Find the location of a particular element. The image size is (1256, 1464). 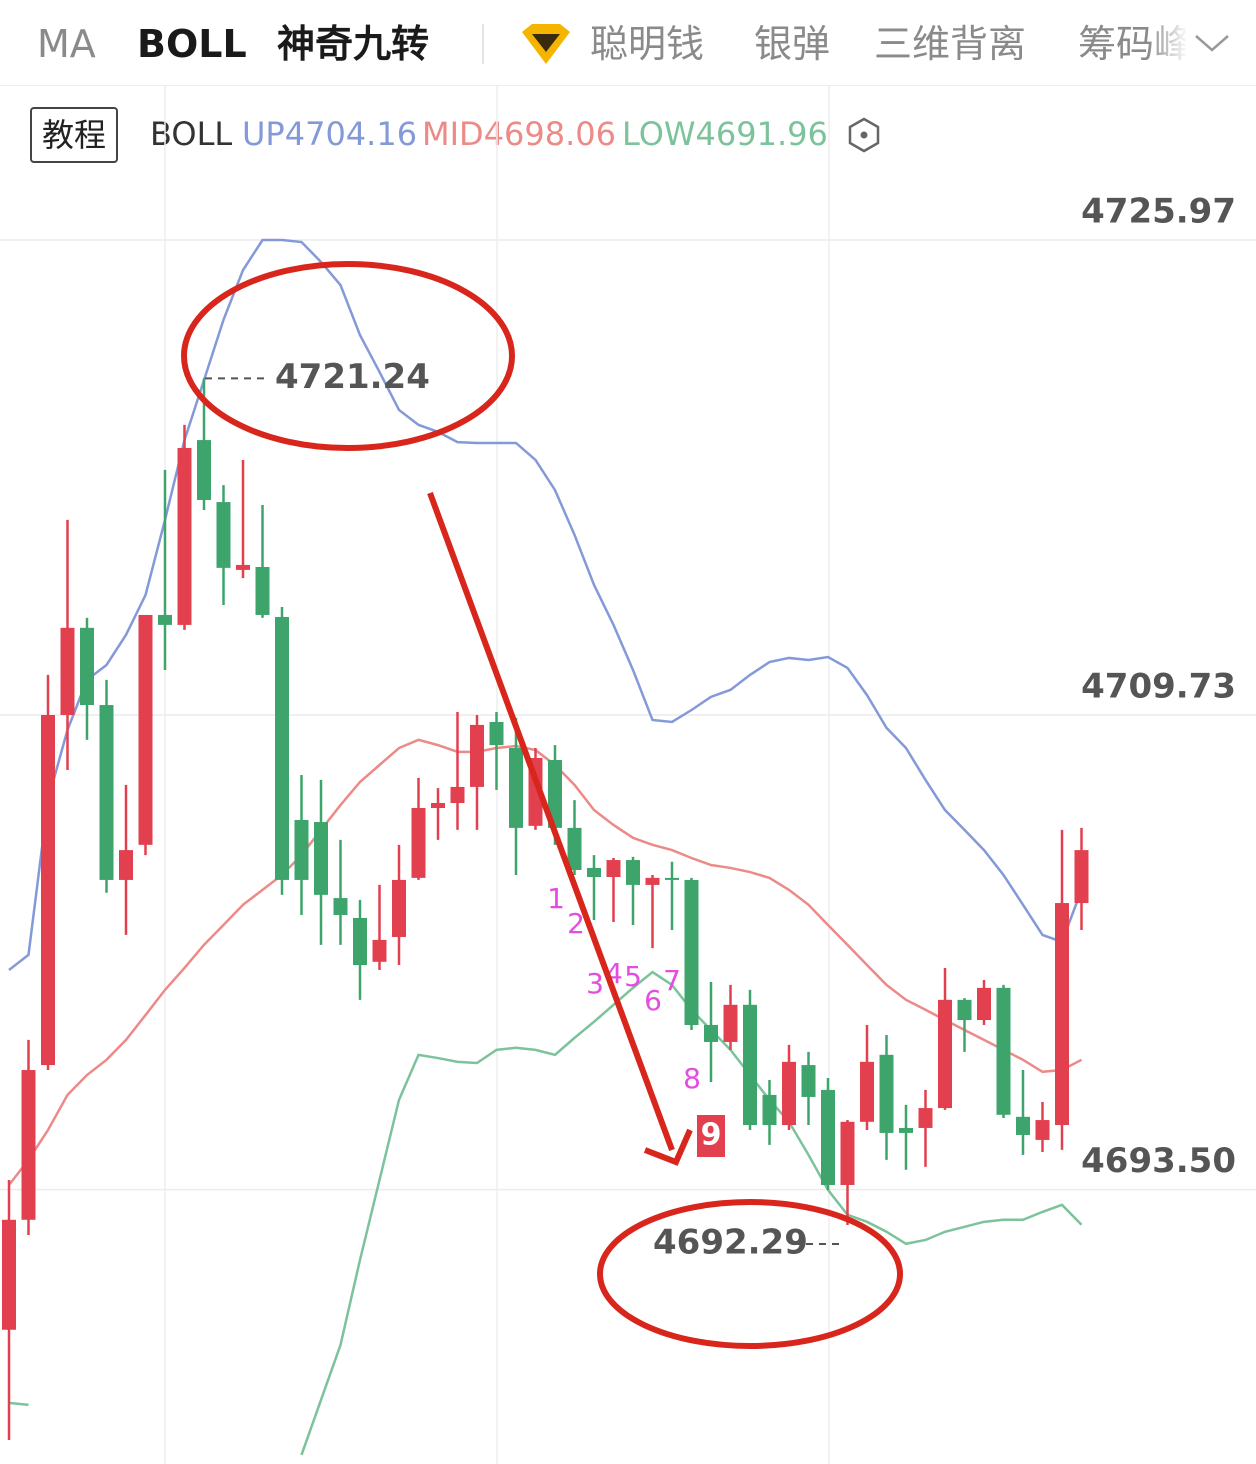

y-tick-label: 4725.97 is located at coordinates (1158, 212).